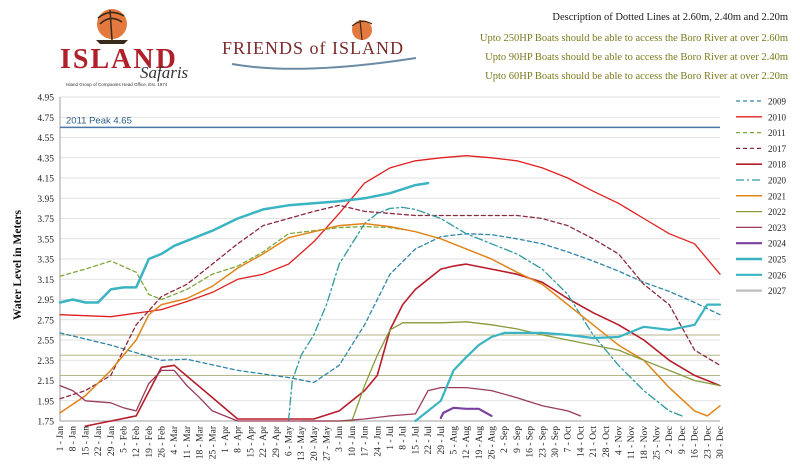  I want to click on x-tick-label: 29 - Jul, so click(442, 440).